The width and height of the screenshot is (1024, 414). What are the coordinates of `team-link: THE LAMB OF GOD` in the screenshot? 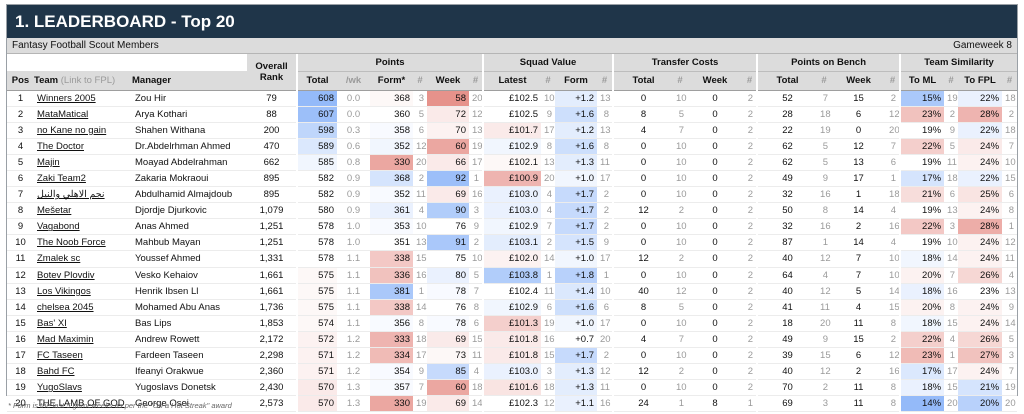 It's located at (83, 404).